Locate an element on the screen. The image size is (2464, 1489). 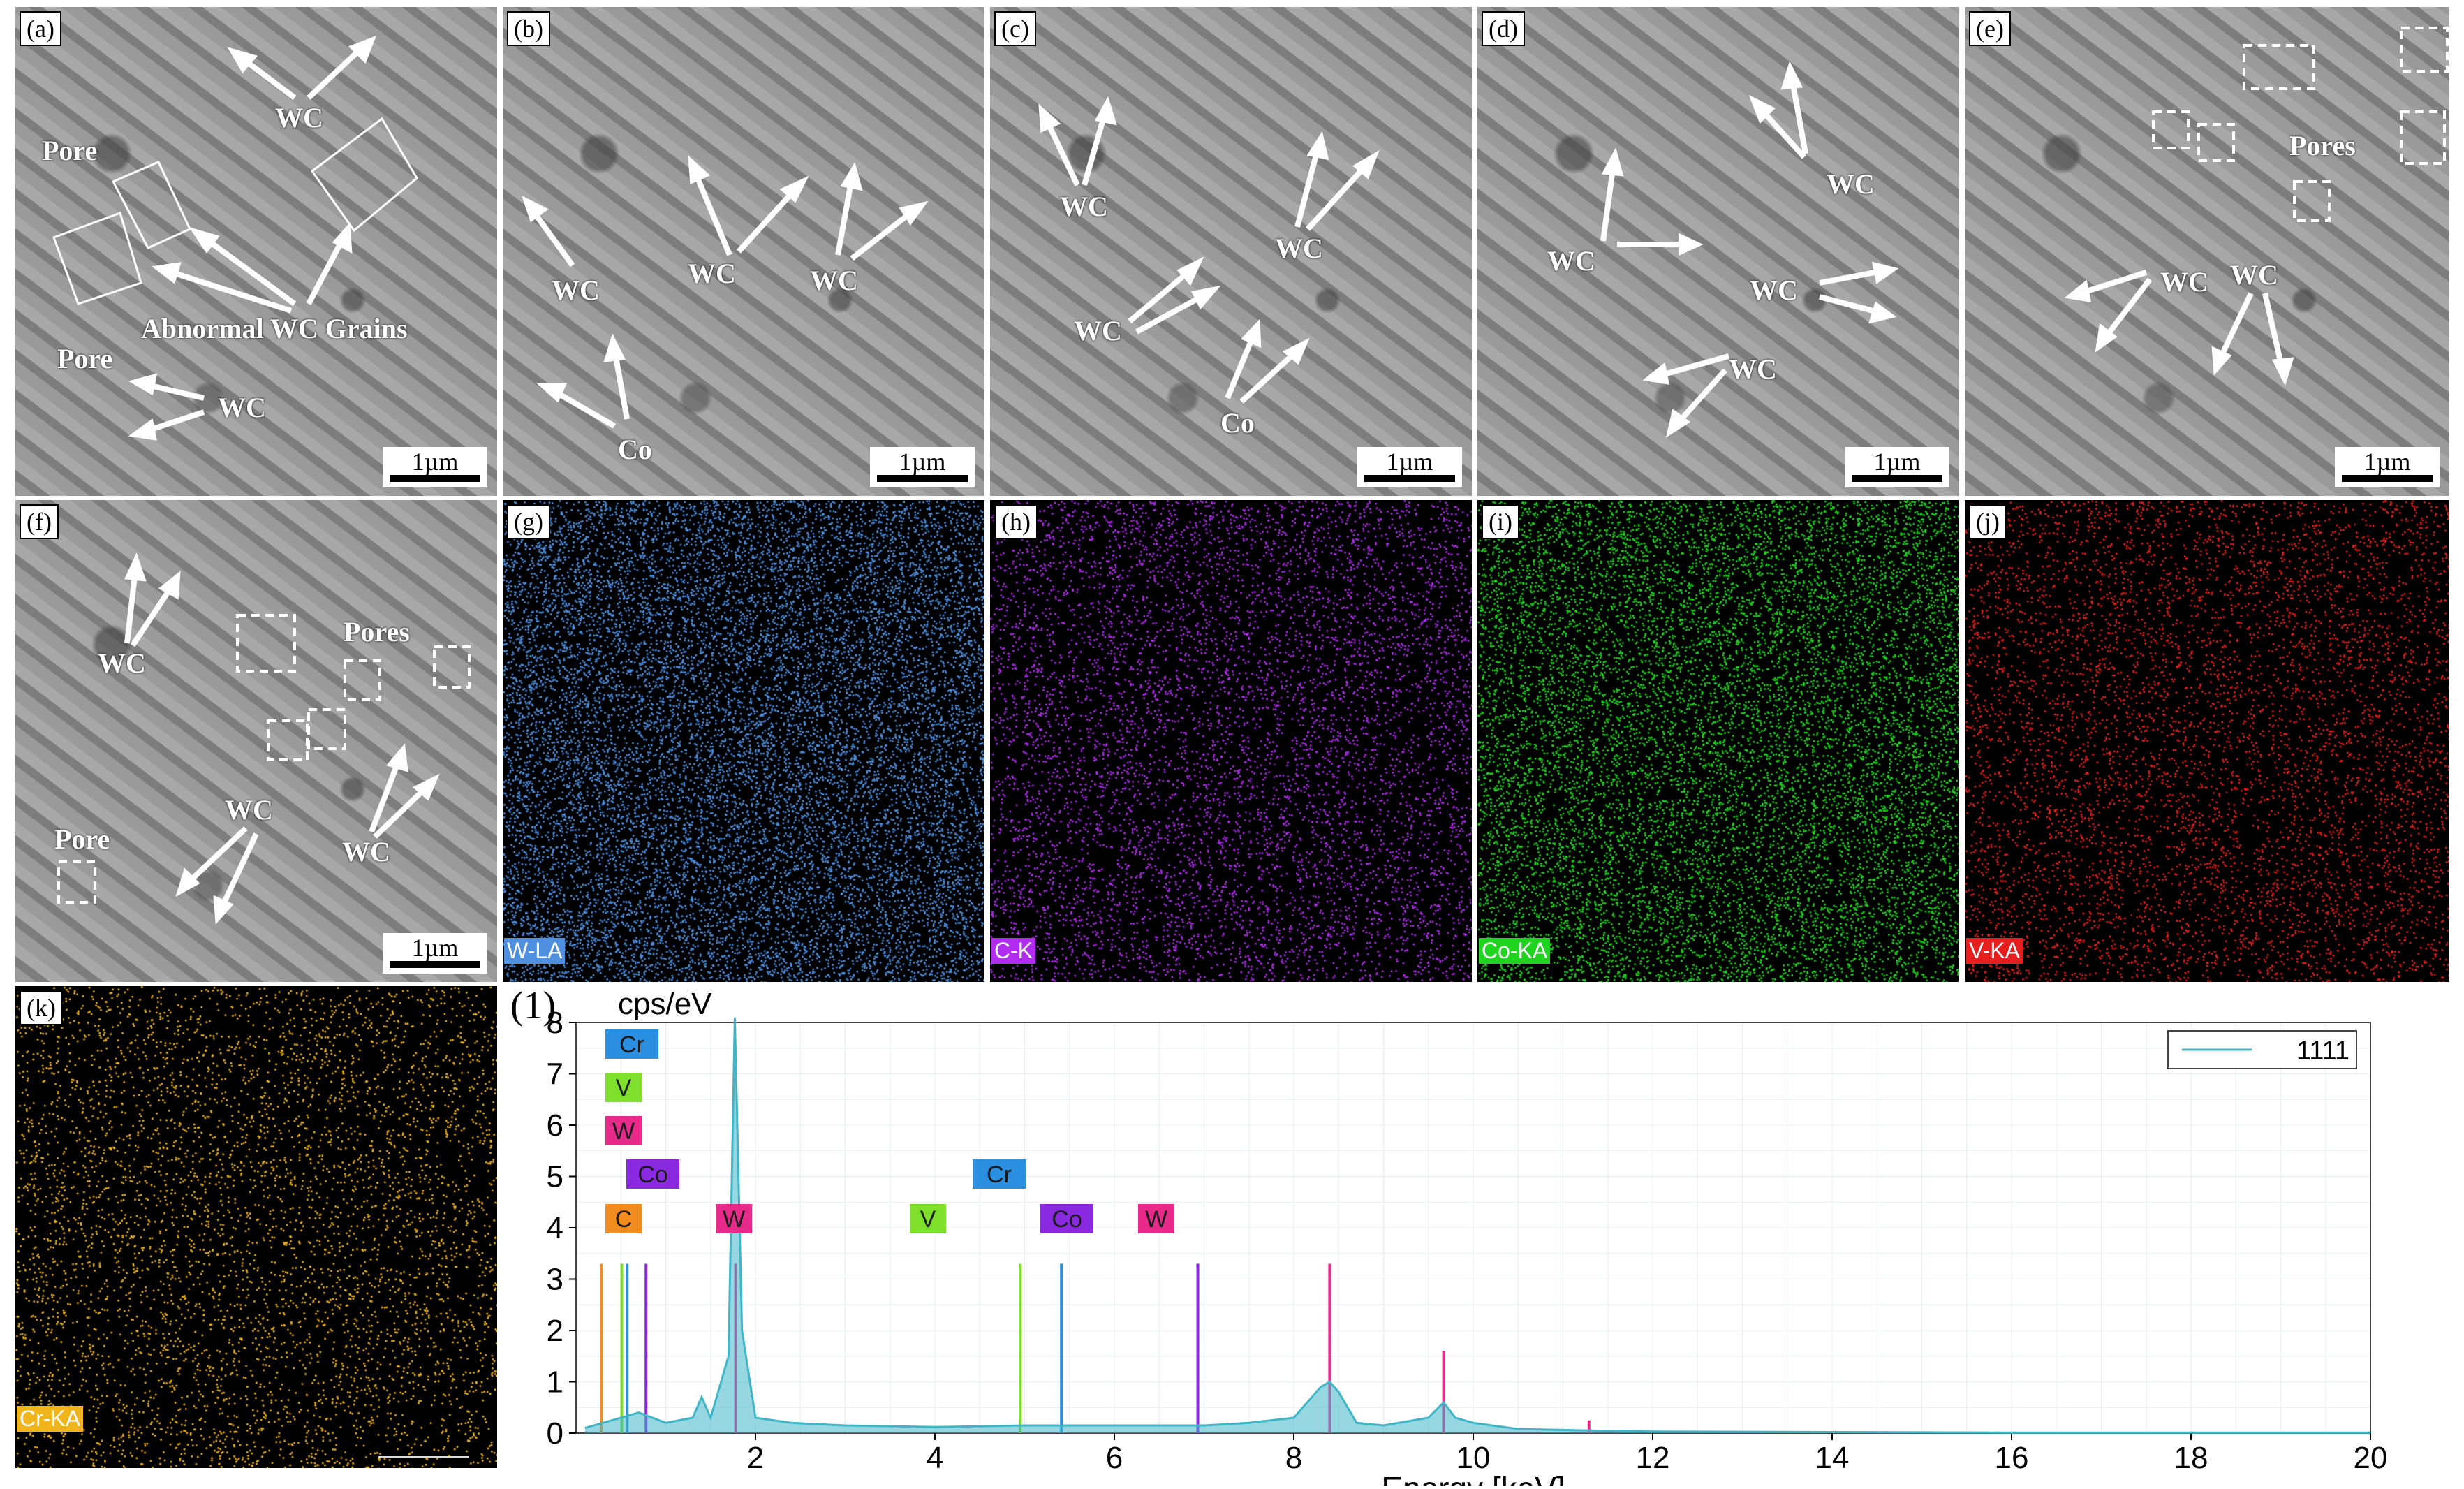
panel-tag: (a) is located at coordinates (40, 28).